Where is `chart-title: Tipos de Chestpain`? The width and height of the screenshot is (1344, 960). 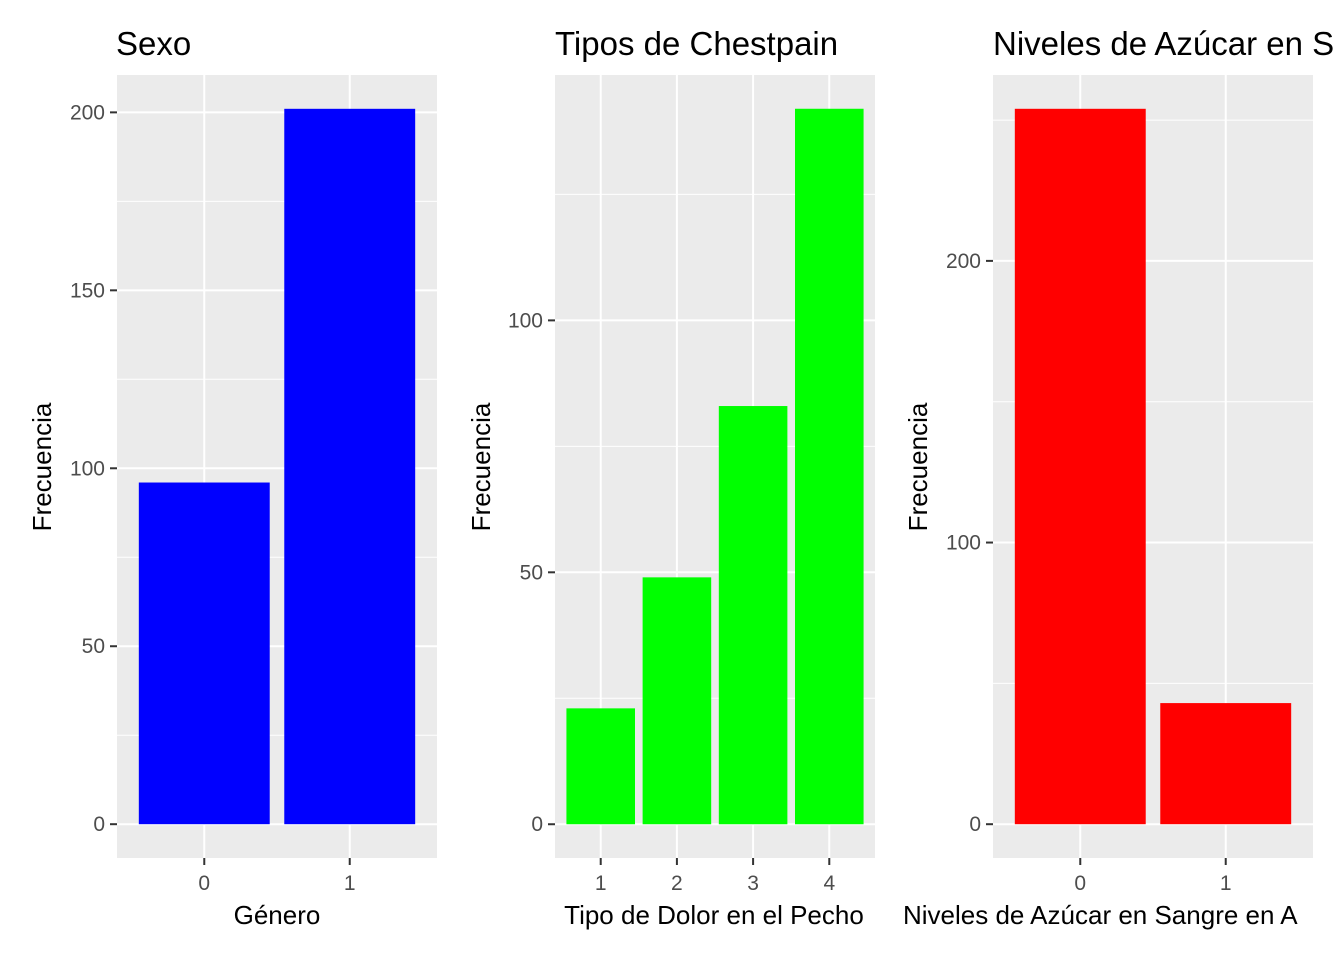
chart-title: Tipos de Chestpain is located at coordinates (696, 43).